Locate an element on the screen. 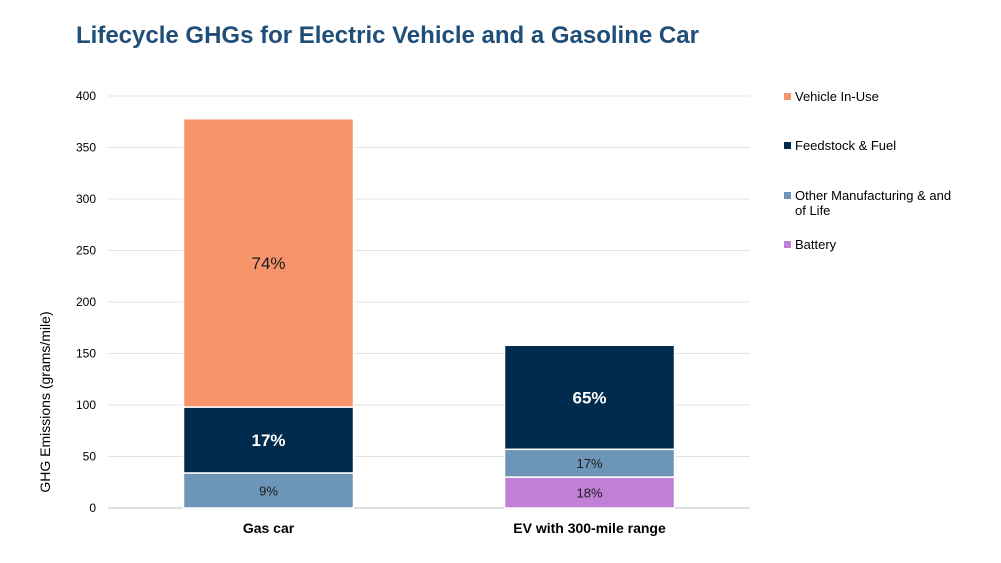 The height and width of the screenshot is (563, 1001). y-tick-label-50: 50 is located at coordinates (90, 457).